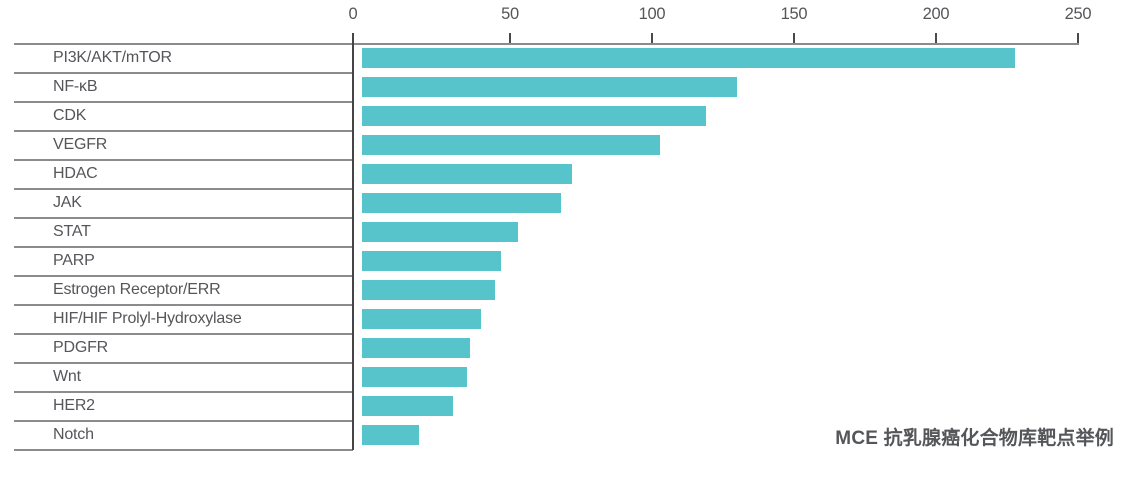 Image resolution: width=1133 pixels, height=480 pixels. I want to click on x-tick-label: 100, so click(652, 14).